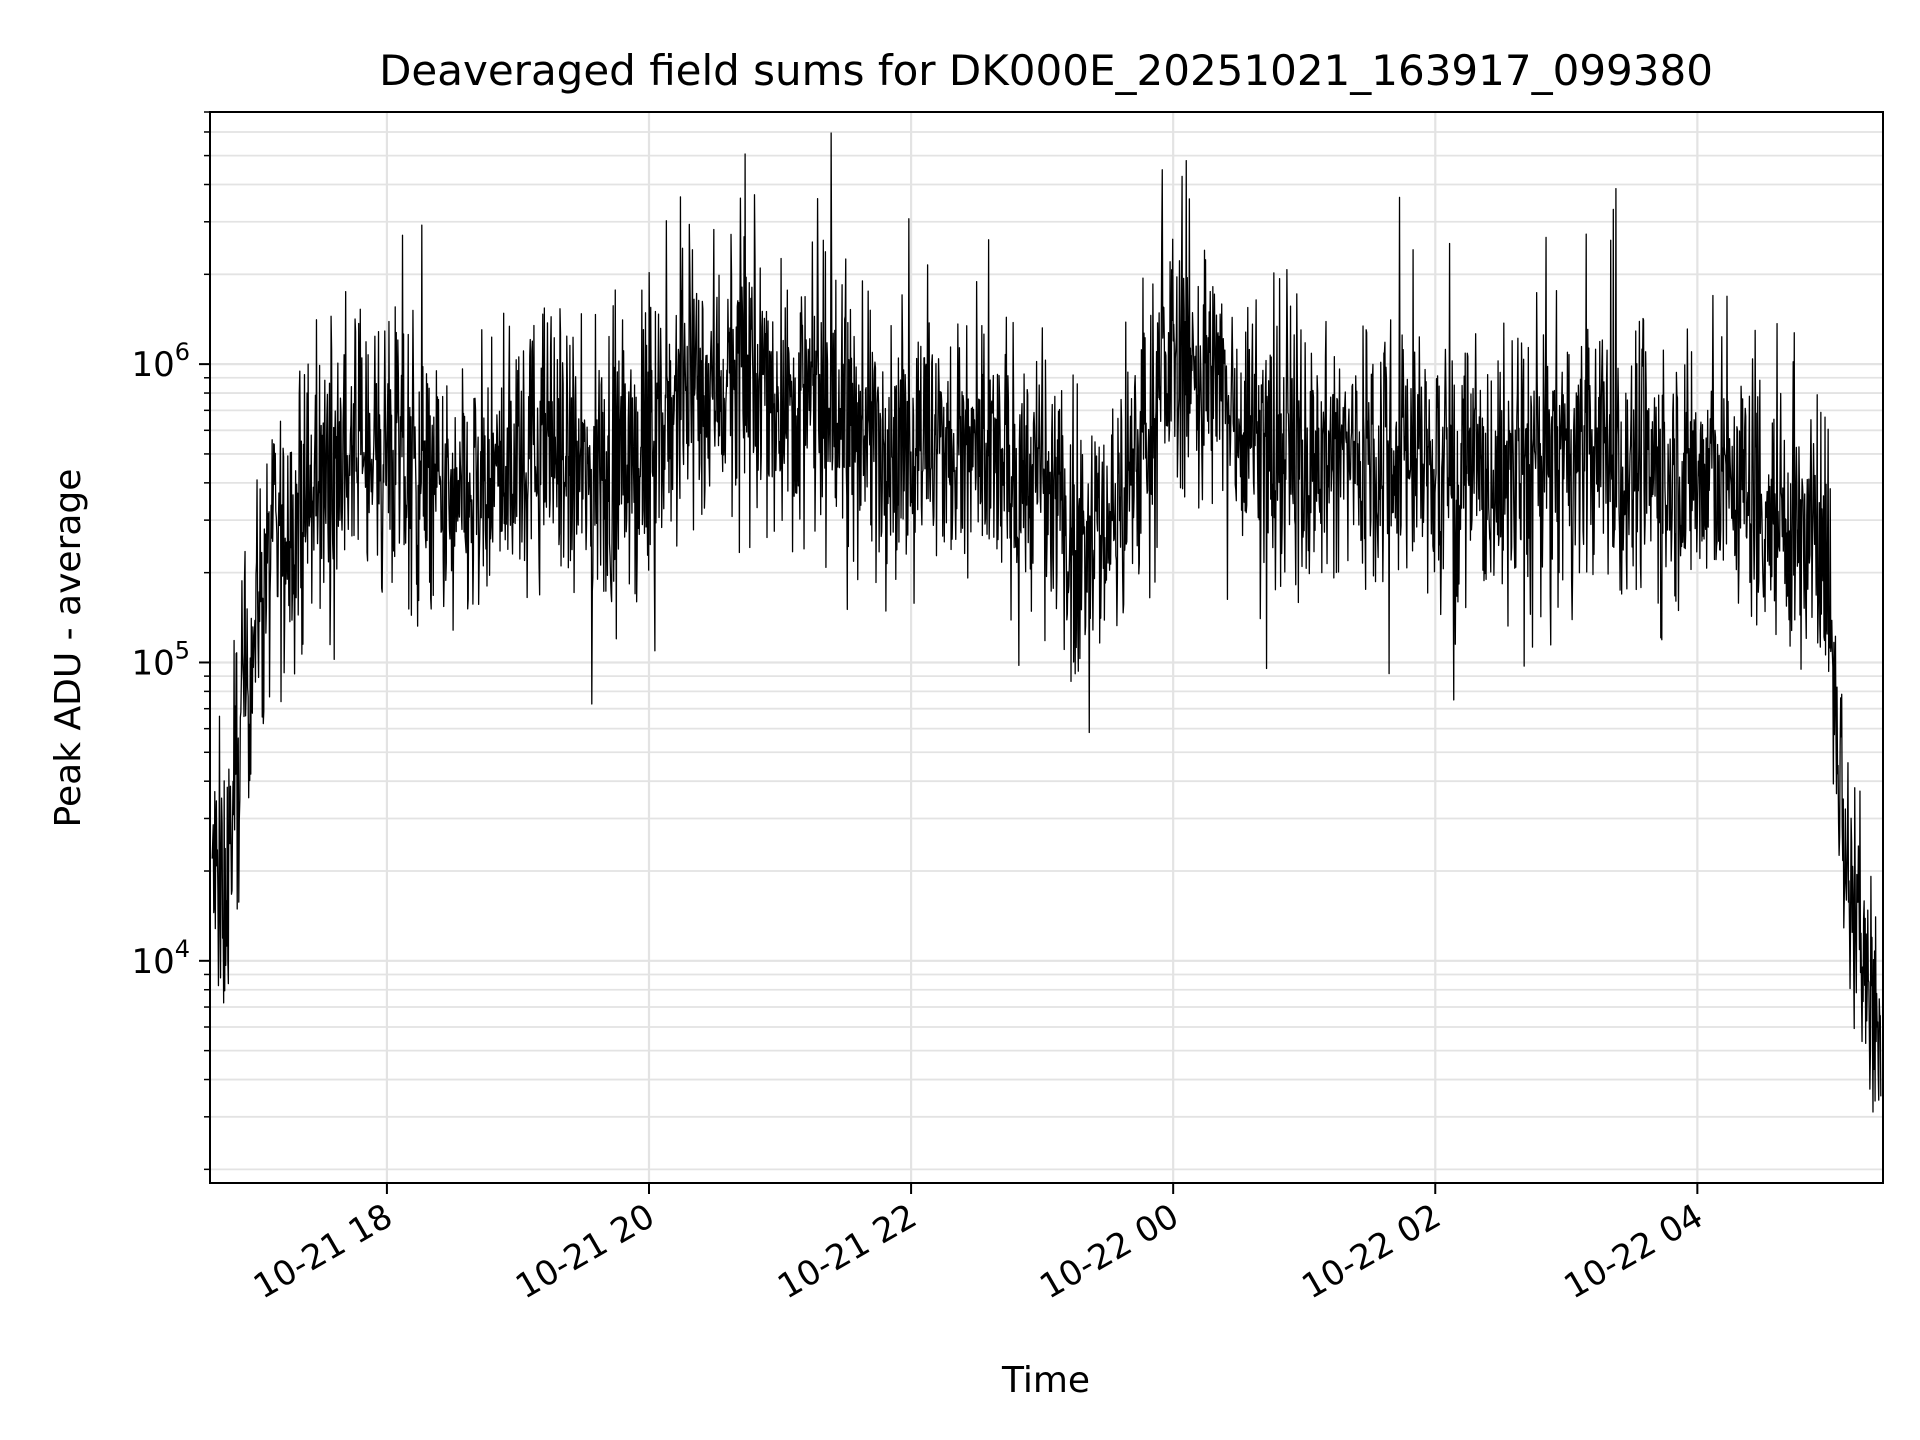  I want to click on x-axis-label: Time, so click(1045, 1380).